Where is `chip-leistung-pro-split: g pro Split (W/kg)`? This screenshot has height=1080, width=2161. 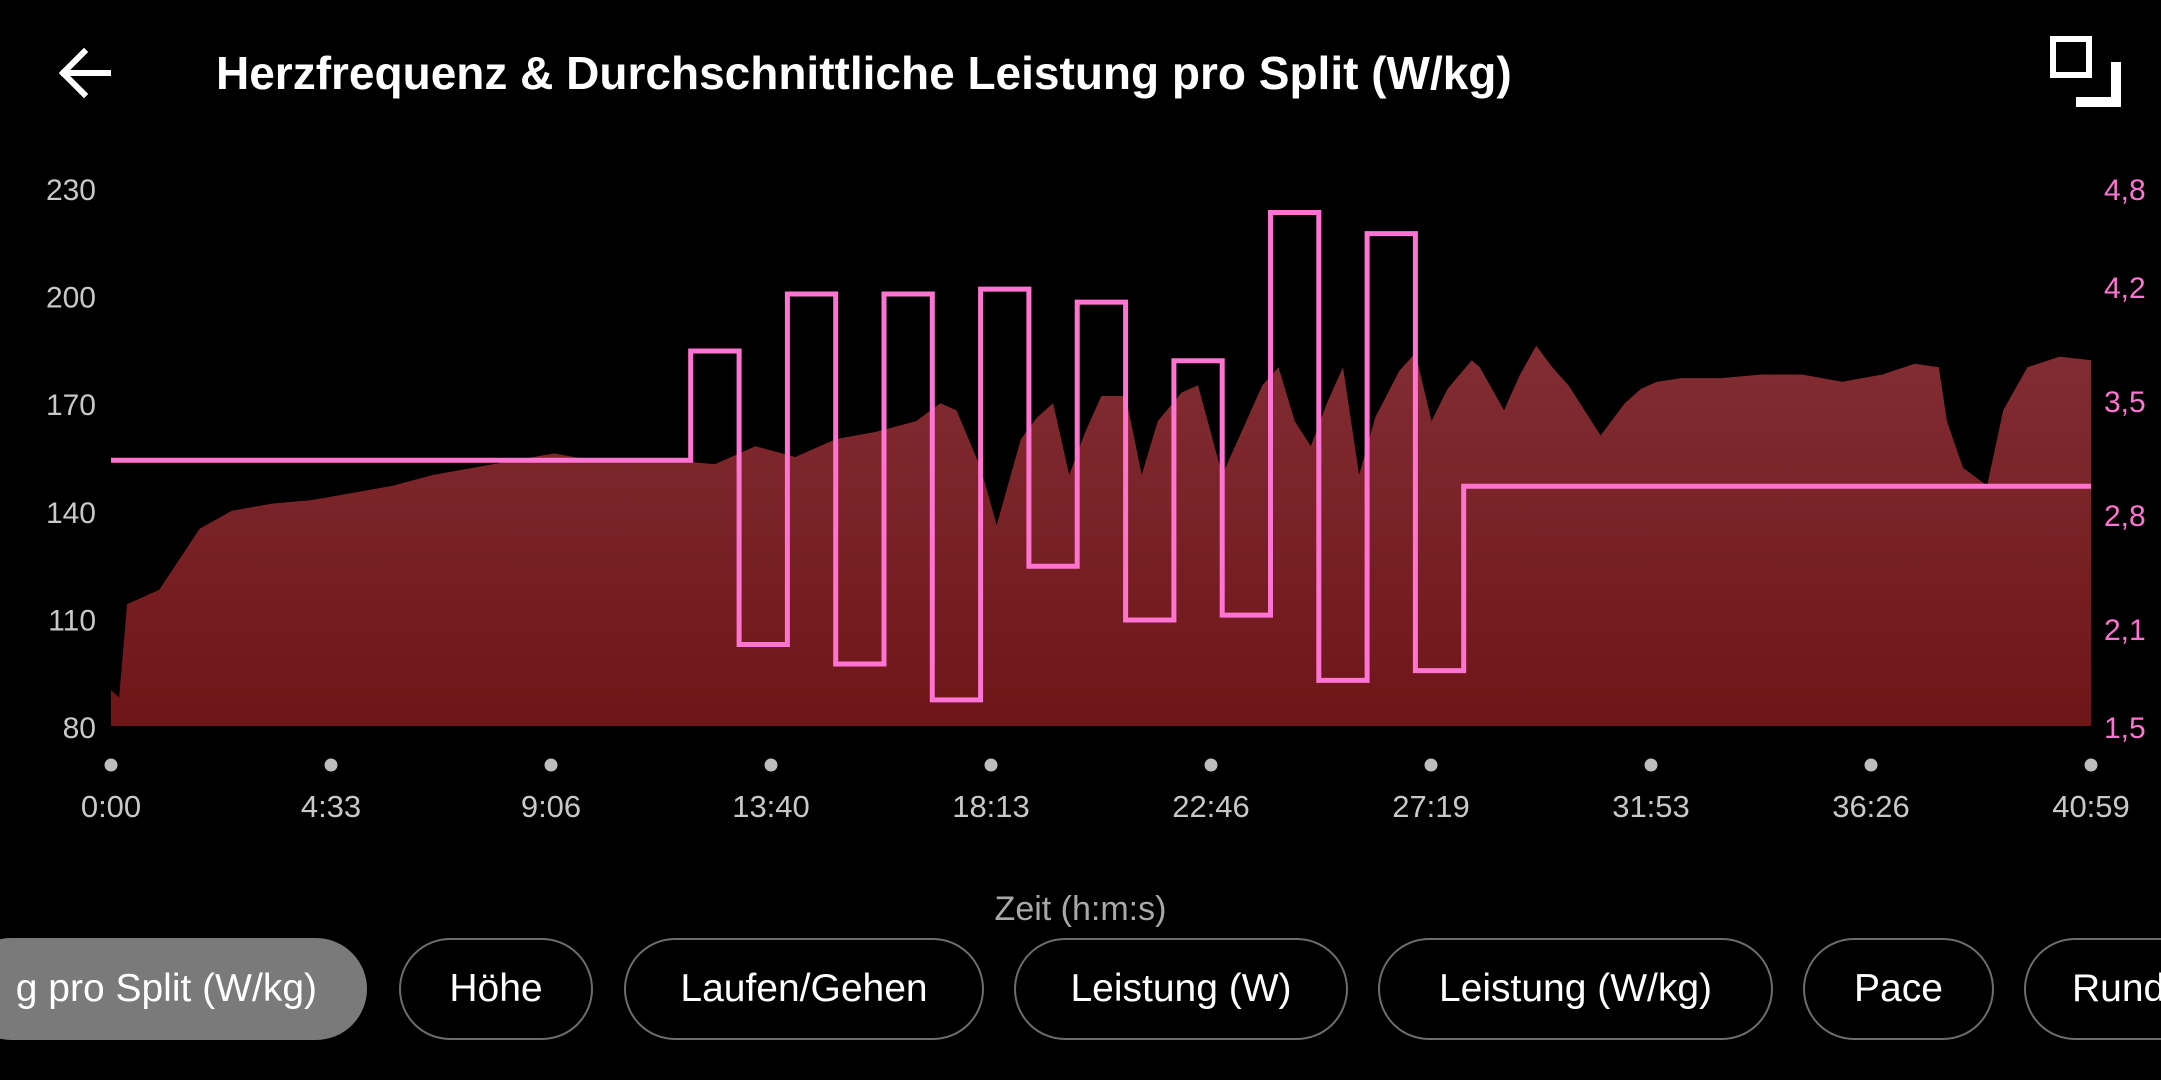 chip-leistung-pro-split: g pro Split (W/kg) is located at coordinates (183, 989).